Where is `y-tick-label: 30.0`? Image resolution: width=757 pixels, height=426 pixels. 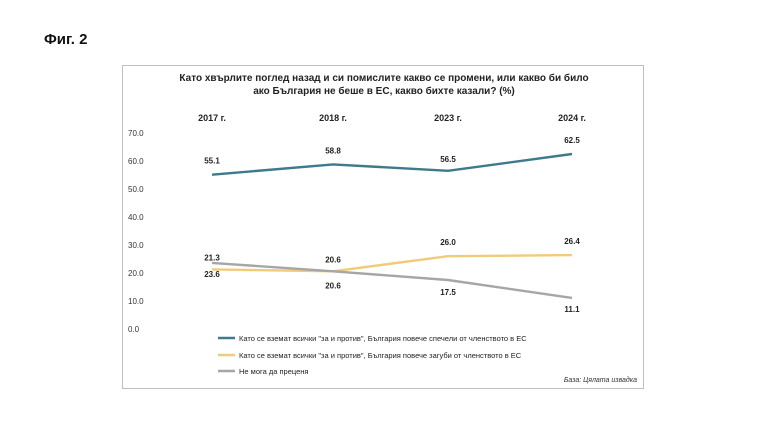 y-tick-label: 30.0 is located at coordinates (136, 245).